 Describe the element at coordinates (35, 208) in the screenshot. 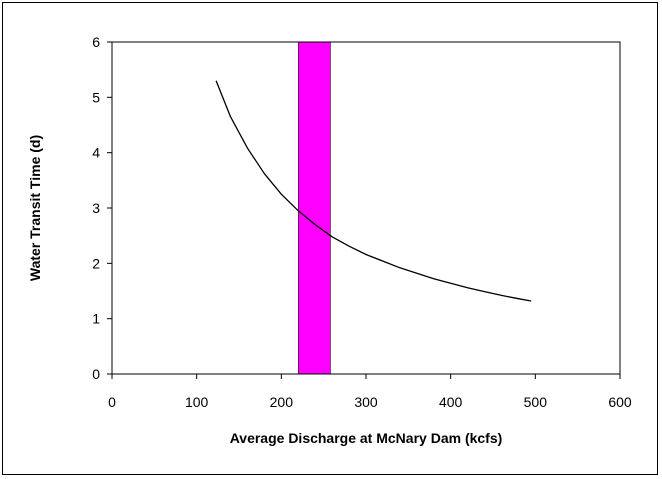

I see `y-axis-title: Water Transit Time (d)` at that location.